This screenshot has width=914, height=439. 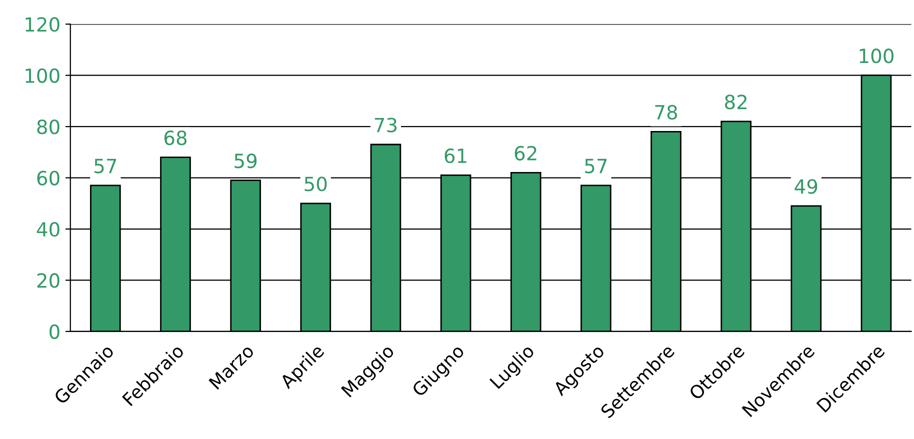 What do you see at coordinates (43, 24) in the screenshot?
I see `y-tick-label: 120` at bounding box center [43, 24].